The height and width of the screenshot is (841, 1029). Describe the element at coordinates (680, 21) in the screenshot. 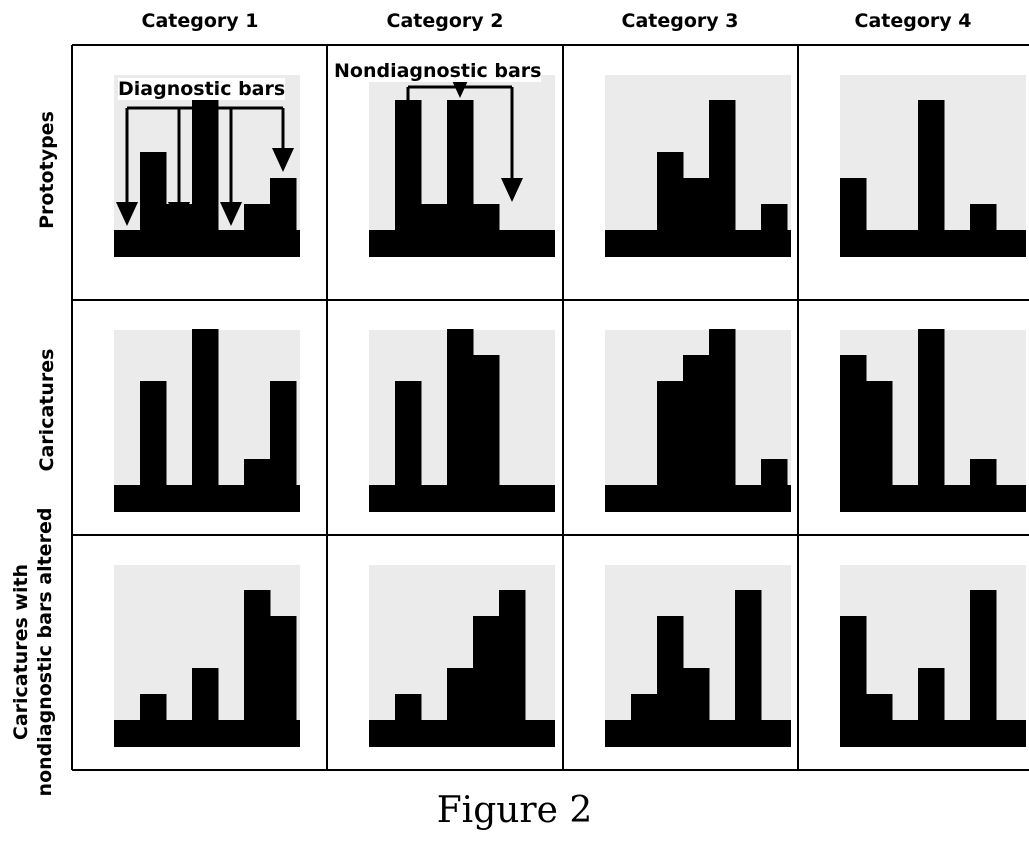

I see `column-header-category-3: Category 3` at that location.